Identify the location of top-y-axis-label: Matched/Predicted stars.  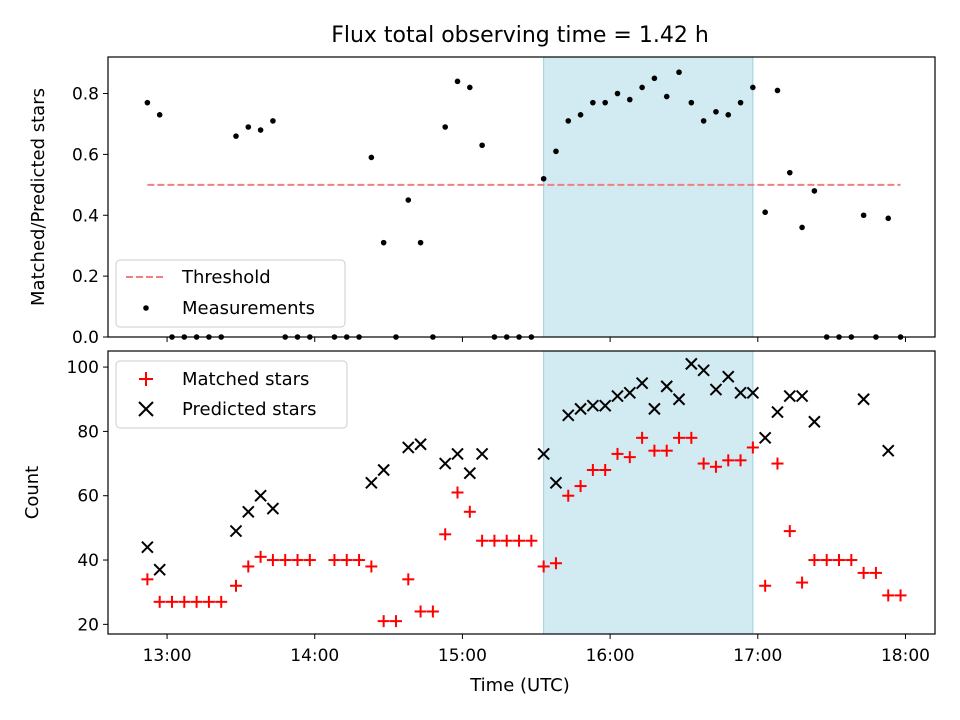
(38, 197).